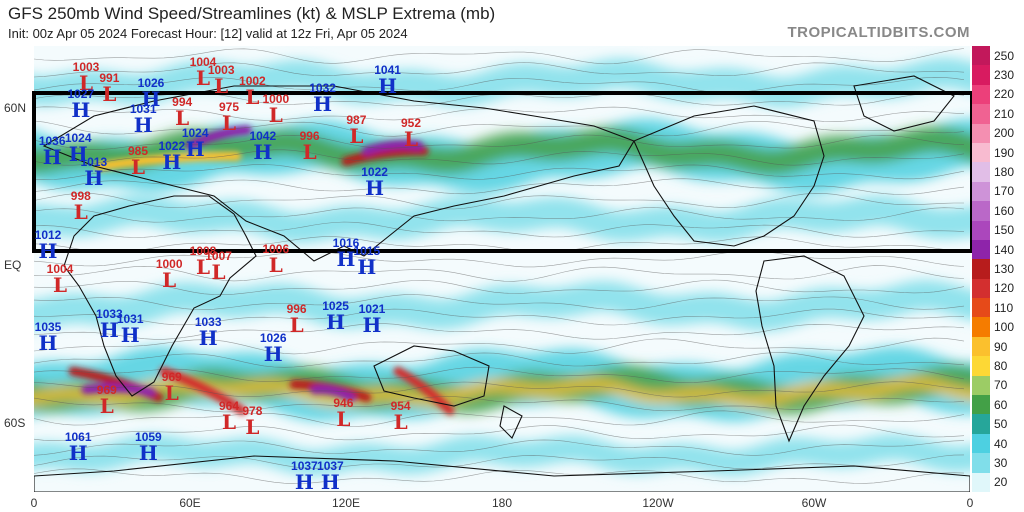 This screenshot has height=512, width=1024. What do you see at coordinates (1004, 307) in the screenshot?
I see `colorbar-label: 110` at bounding box center [1004, 307].